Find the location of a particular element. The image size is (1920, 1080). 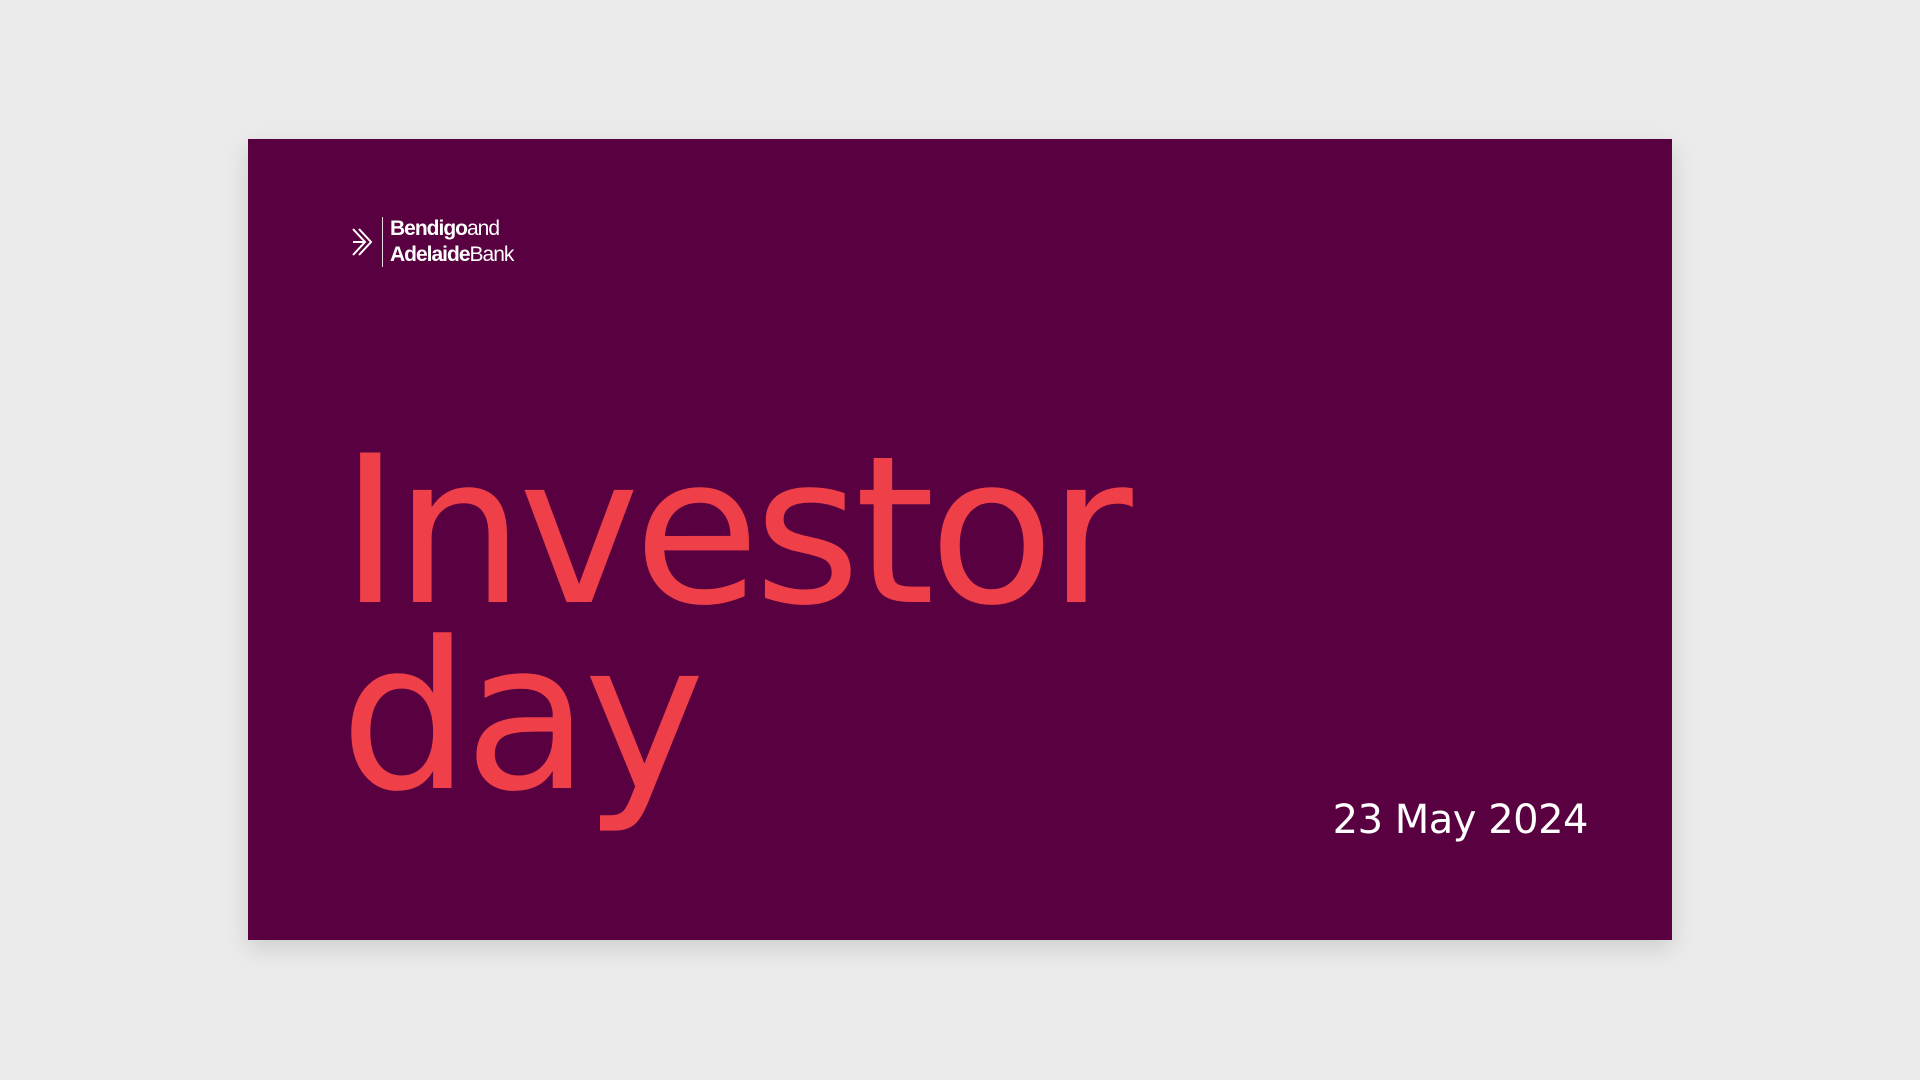

logo-line-1: Bendigoand is located at coordinates (451, 229).